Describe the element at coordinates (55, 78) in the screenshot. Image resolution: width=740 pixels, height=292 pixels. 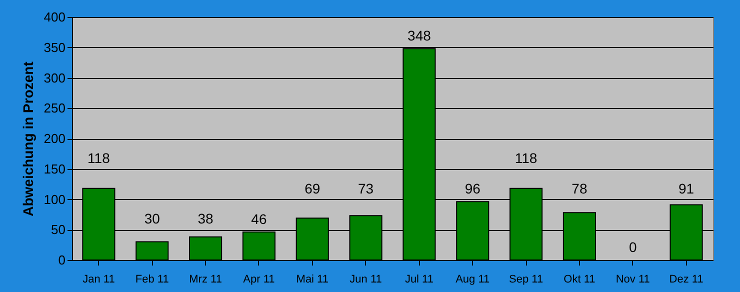
I see `y-tick-label: 300` at that location.